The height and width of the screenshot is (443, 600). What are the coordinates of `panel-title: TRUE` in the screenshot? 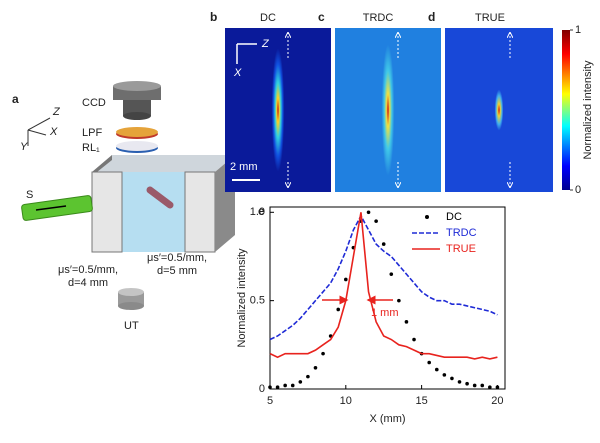 It's located at (490, 18).